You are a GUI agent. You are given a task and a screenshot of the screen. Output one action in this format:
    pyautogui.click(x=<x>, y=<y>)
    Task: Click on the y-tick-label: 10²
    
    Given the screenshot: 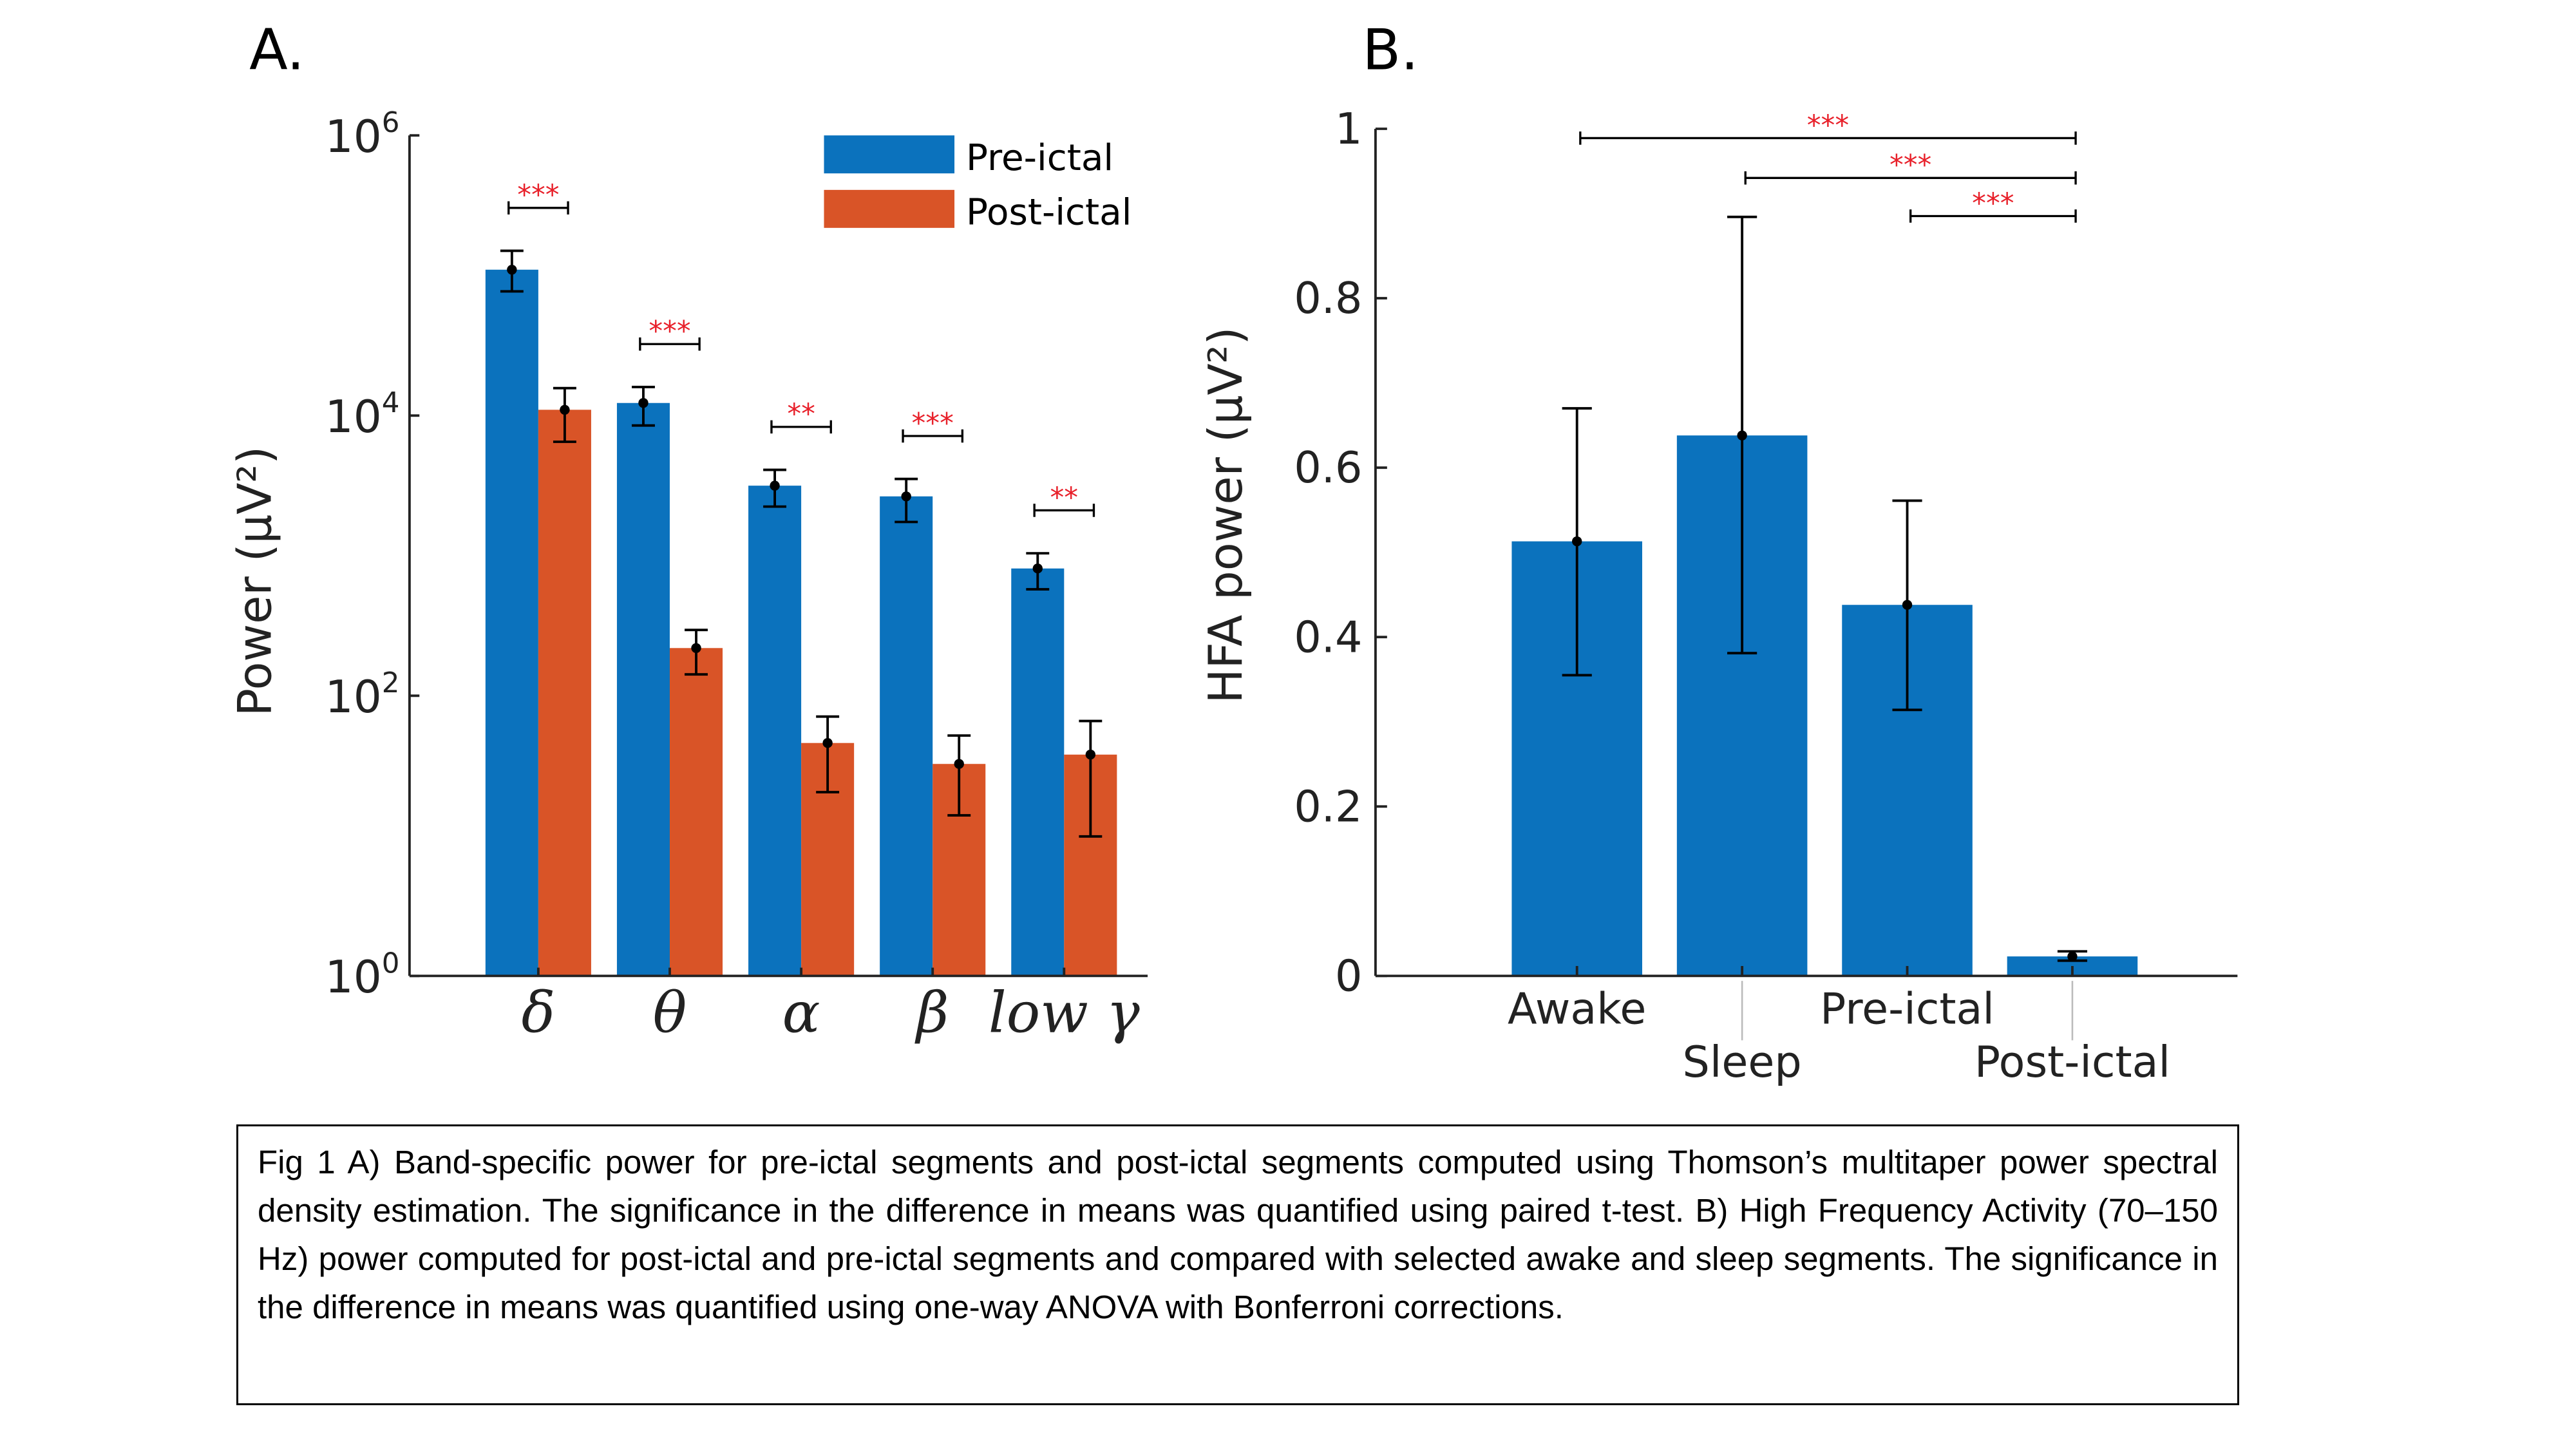 What is the action you would take?
    pyautogui.click(x=363, y=695)
    